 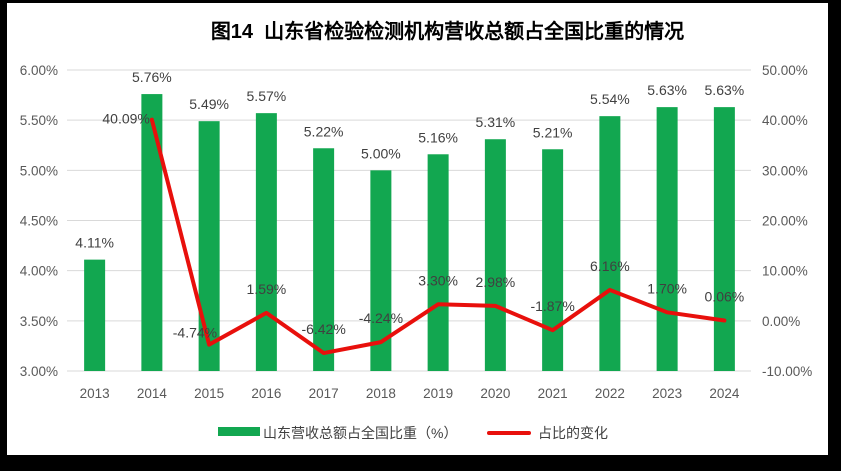 What do you see at coordinates (785, 70) in the screenshot?
I see `right-axis-tick-label: 50.00%` at bounding box center [785, 70].